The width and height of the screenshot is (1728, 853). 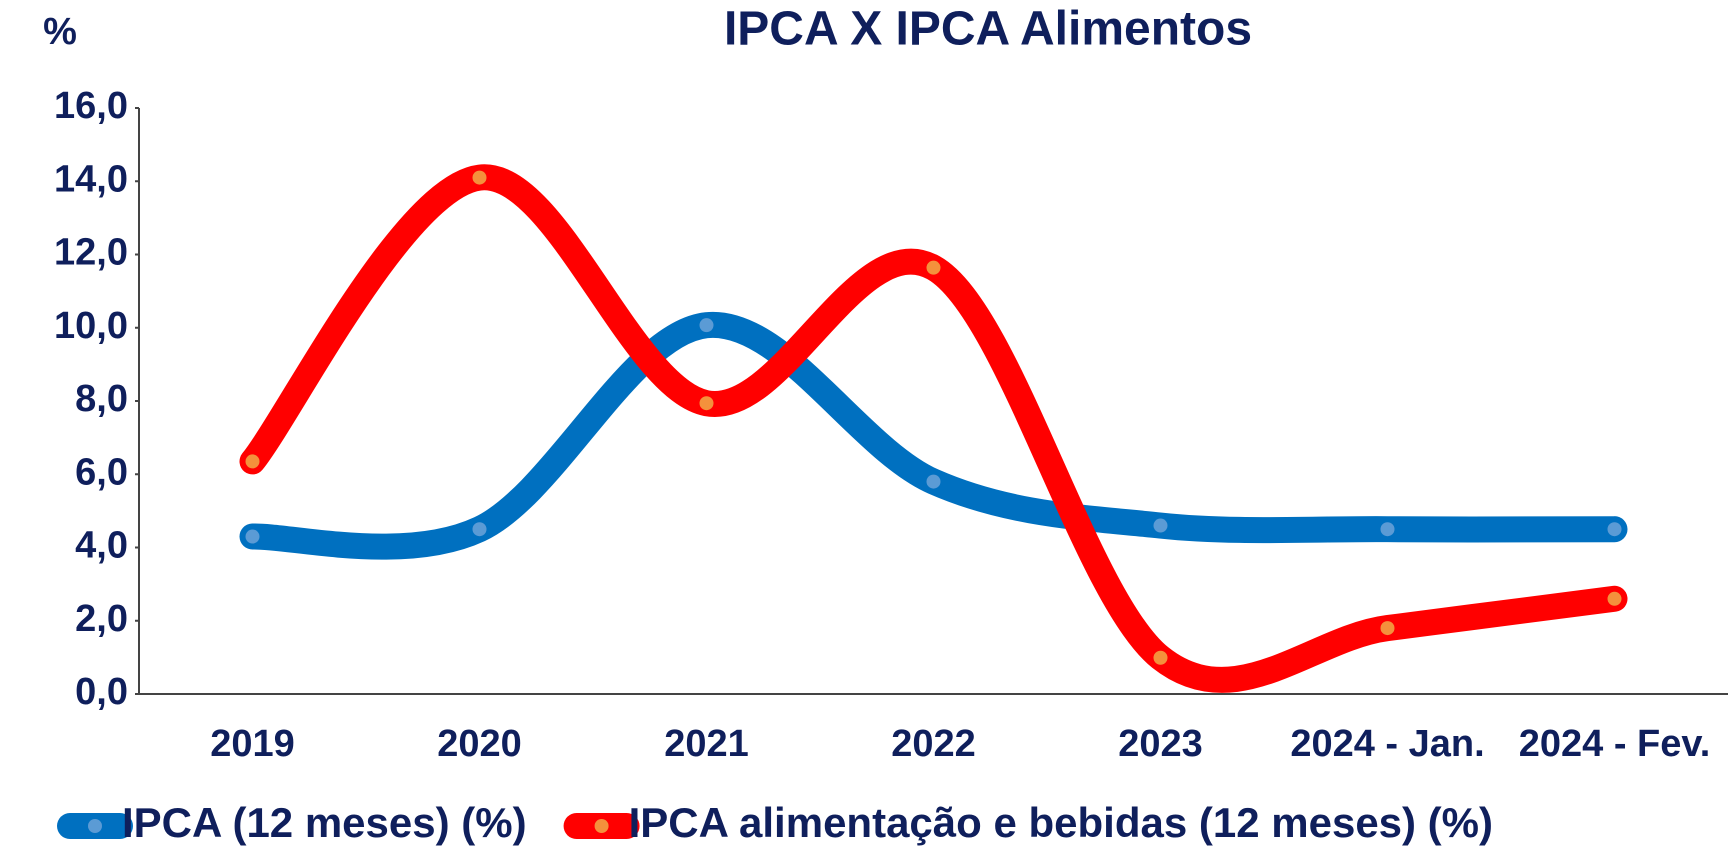 I want to click on x-tick-label: 2022, so click(x=933, y=744).